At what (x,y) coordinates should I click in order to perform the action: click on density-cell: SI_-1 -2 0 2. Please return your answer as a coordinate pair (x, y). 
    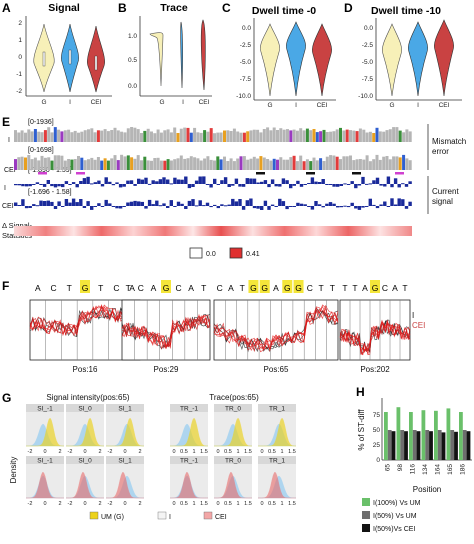
    Looking at the image, I should click on (45, 429).